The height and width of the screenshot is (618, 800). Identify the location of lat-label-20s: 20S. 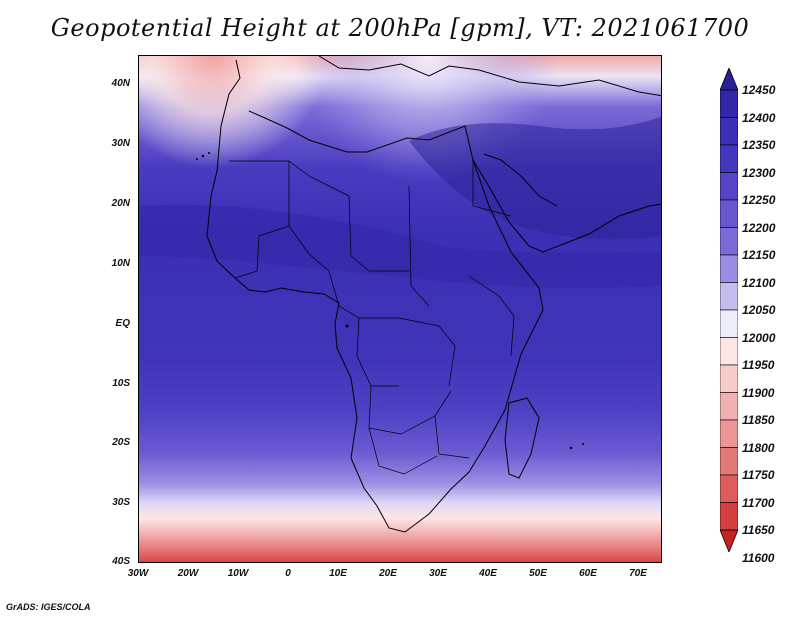
(121, 442).